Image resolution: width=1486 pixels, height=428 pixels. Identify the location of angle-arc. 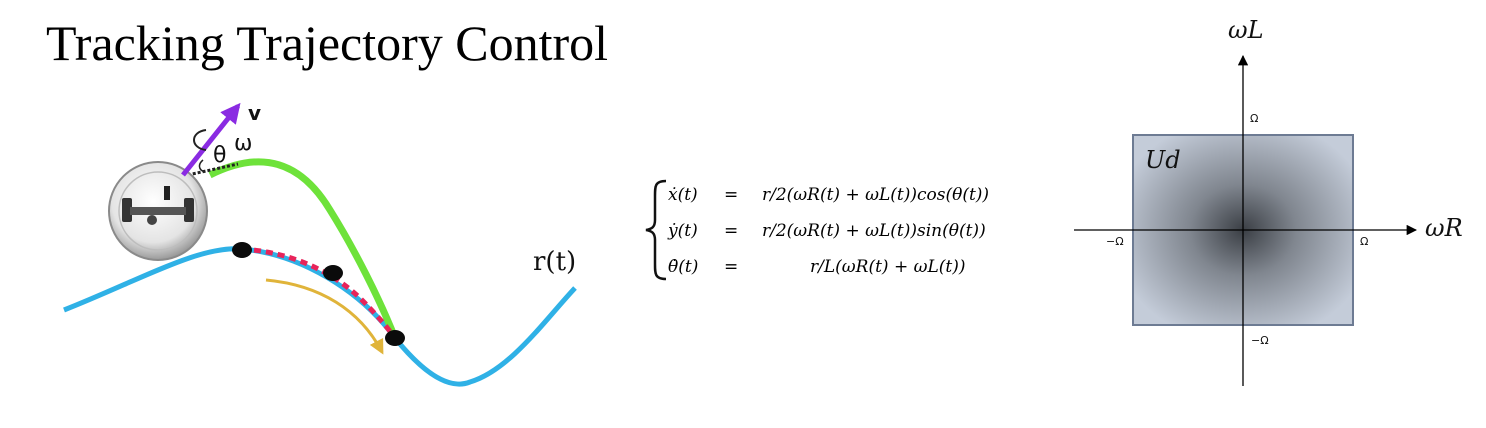
(202, 166).